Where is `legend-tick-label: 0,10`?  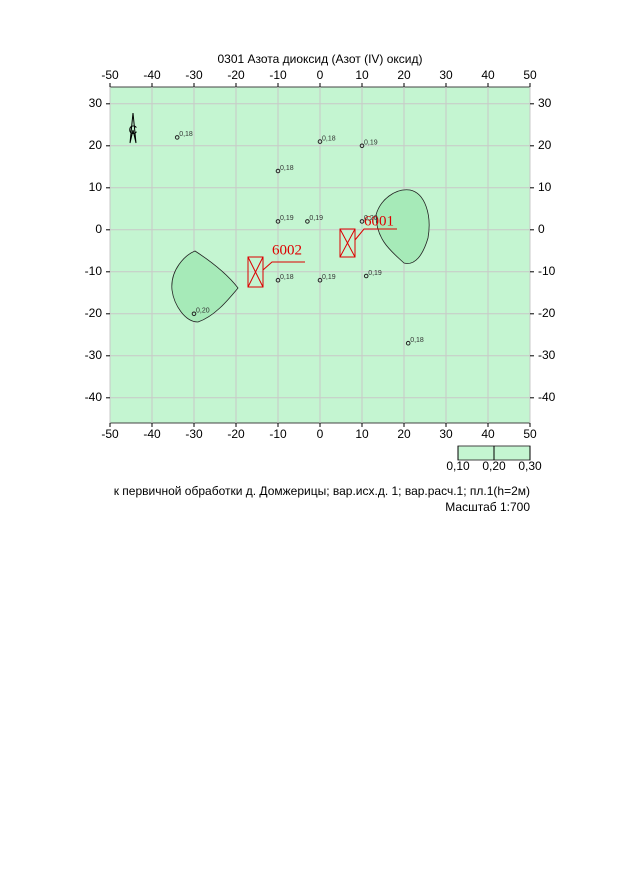
legend-tick-label: 0,10 is located at coordinates (458, 466).